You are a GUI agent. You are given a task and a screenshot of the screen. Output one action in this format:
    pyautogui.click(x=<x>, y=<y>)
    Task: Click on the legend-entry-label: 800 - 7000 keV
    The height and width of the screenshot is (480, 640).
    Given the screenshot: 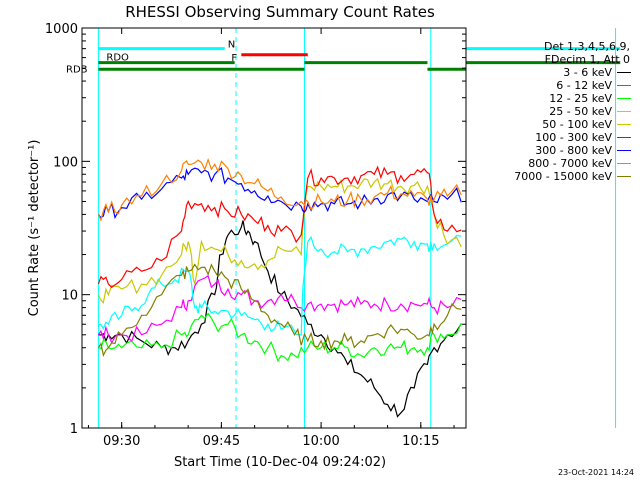 What is the action you would take?
    pyautogui.click(x=570, y=163)
    